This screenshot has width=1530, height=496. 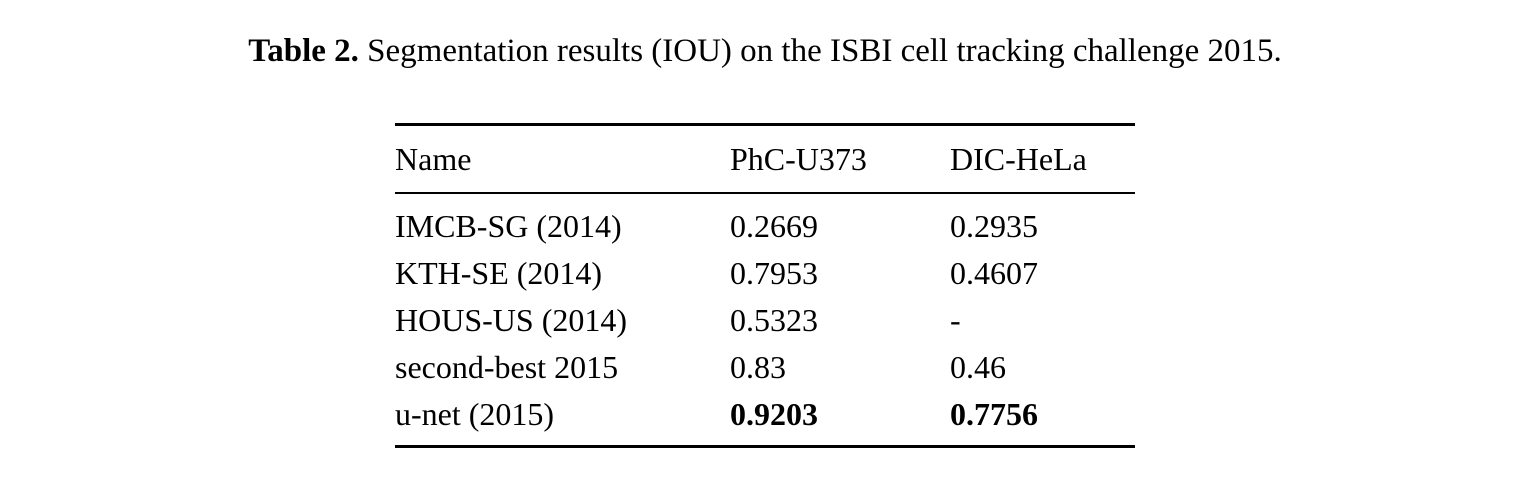 What do you see at coordinates (511, 320) in the screenshot?
I see `cell-name: HOUS-US (2014)` at bounding box center [511, 320].